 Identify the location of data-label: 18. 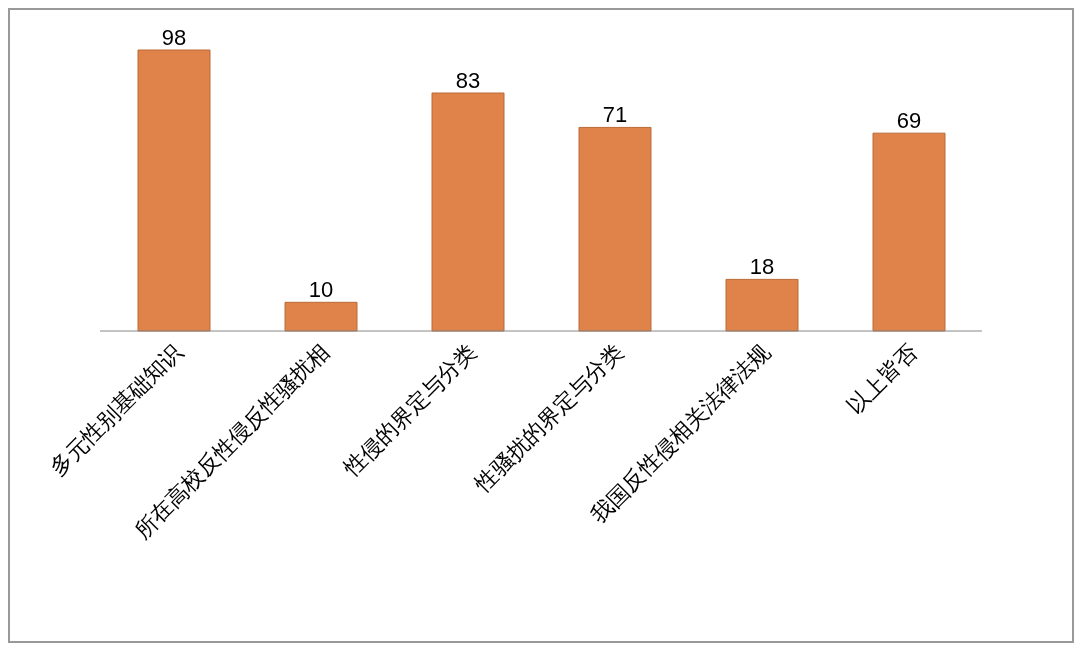
(762, 267).